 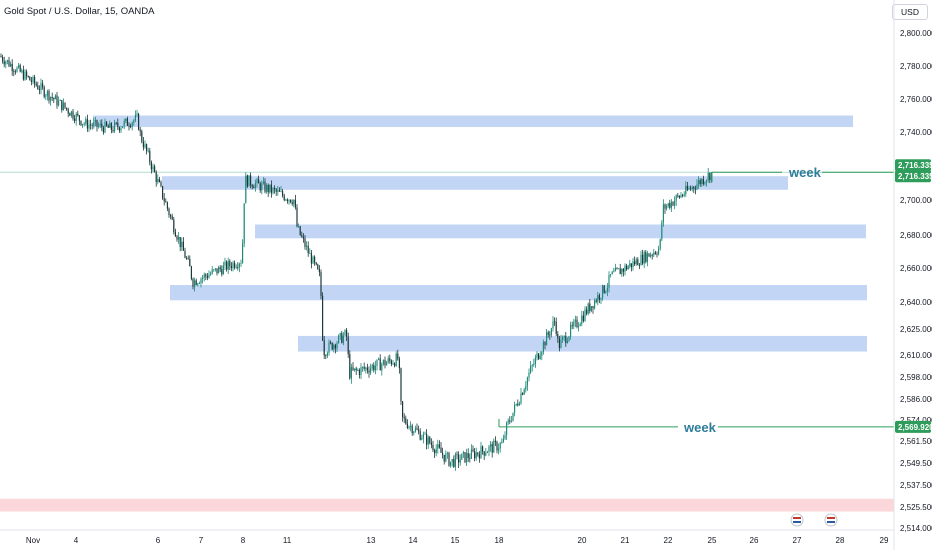 What do you see at coordinates (79, 11) in the screenshot?
I see `chart-title: Gold Spot / U.S. Dollar, 15, OANDA` at bounding box center [79, 11].